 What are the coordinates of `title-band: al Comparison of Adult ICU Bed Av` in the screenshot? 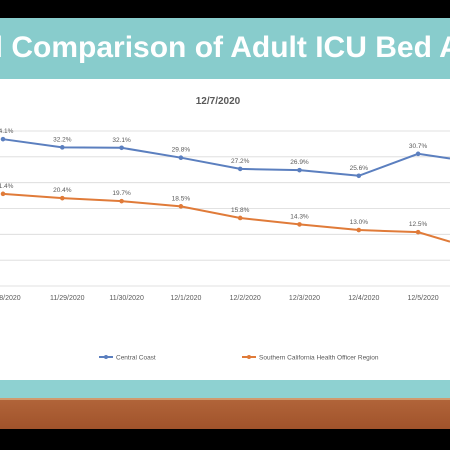 It's located at (225, 48).